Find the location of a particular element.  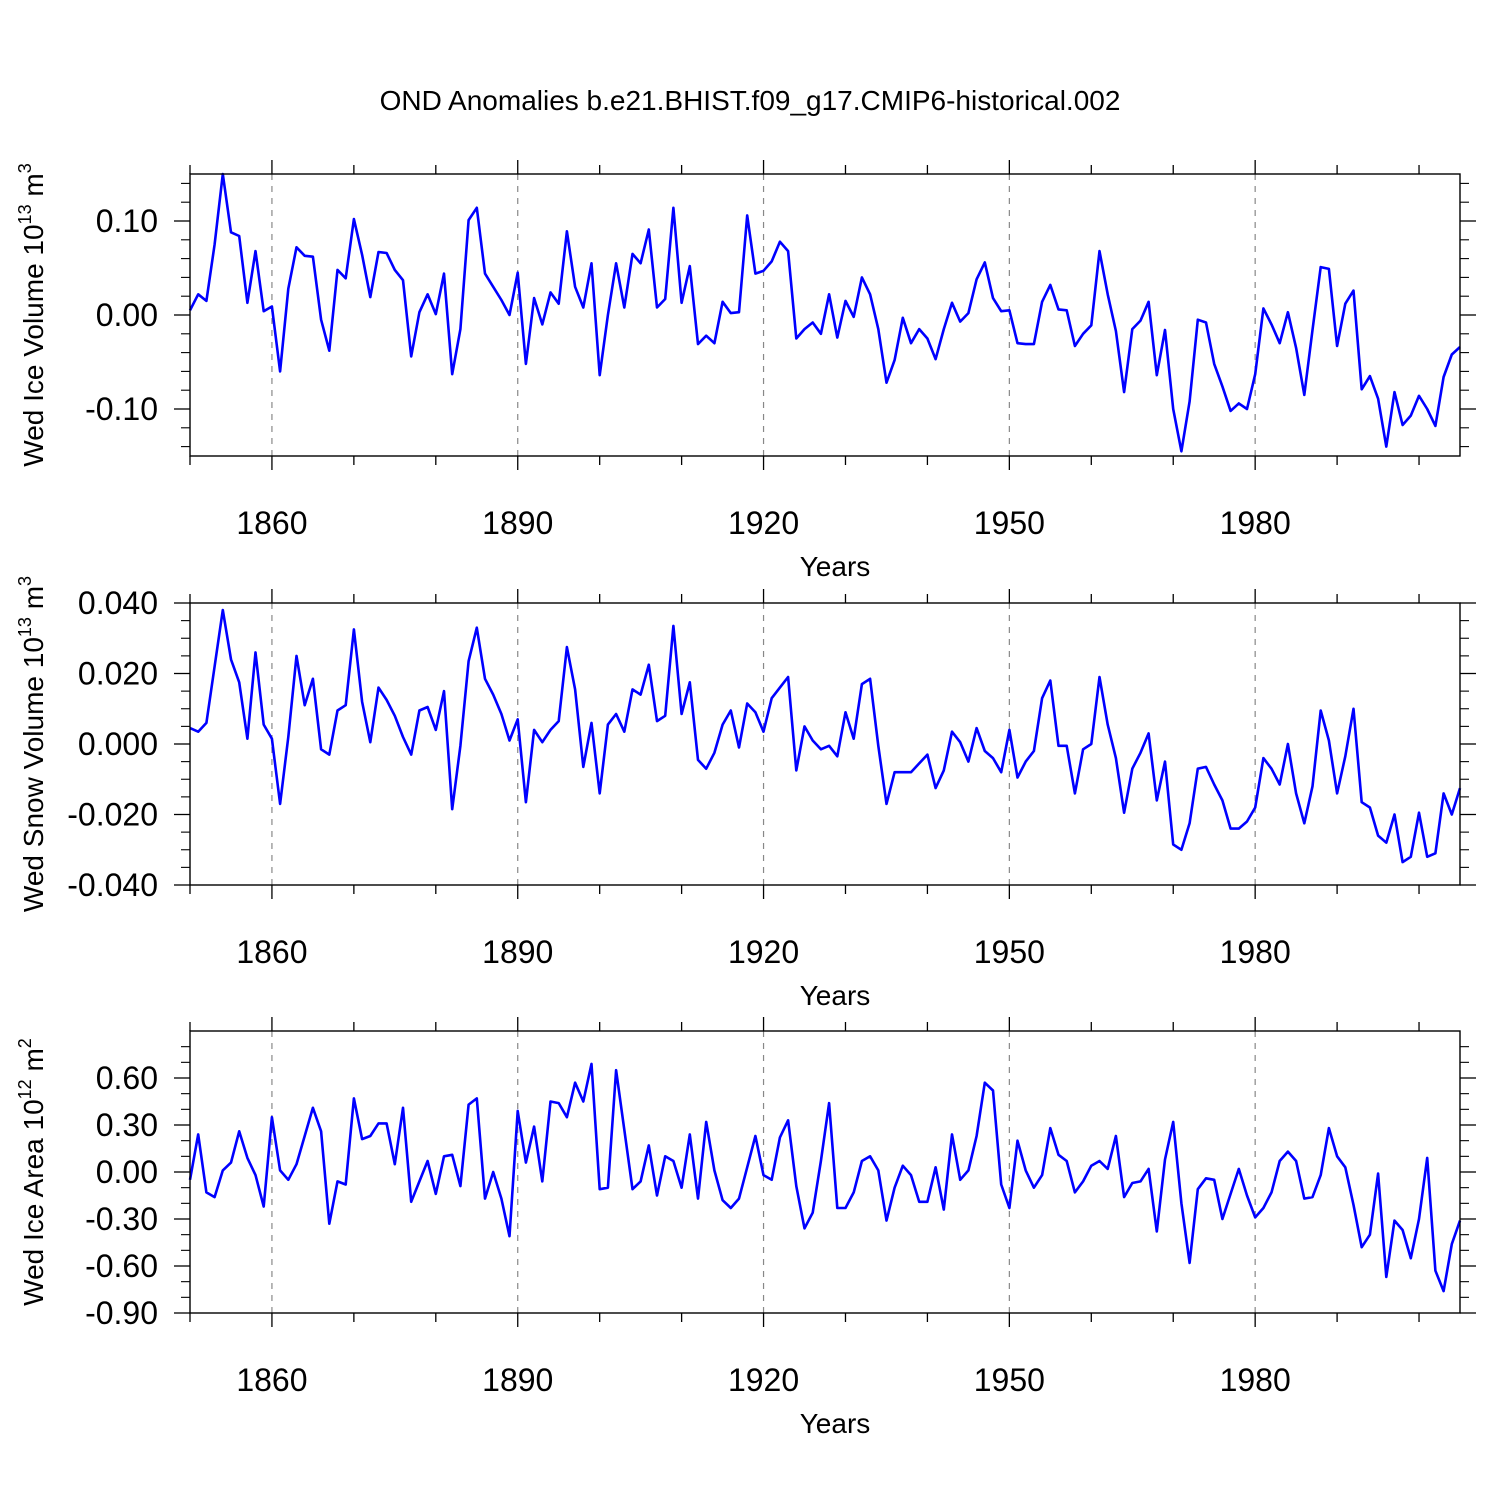

y-tick-label: -0.040 is located at coordinates (112, 885).